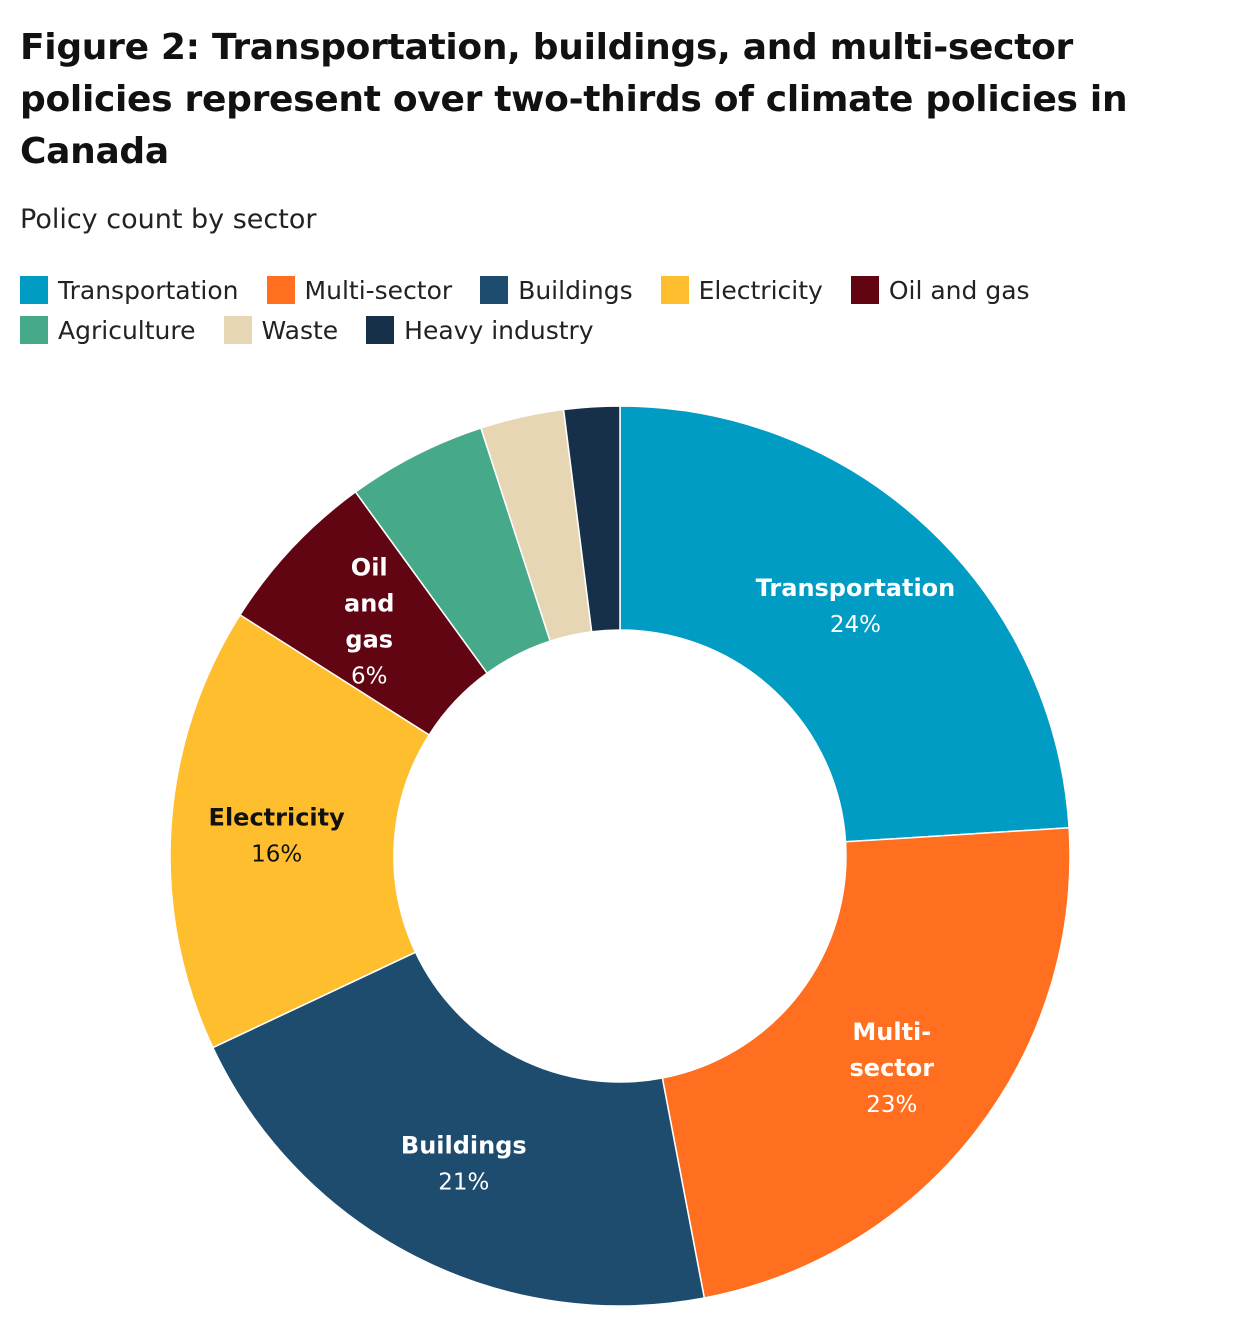 This screenshot has width=1240, height=1326. Describe the element at coordinates (277, 817) in the screenshot. I see `slice-label: Electricity` at that location.